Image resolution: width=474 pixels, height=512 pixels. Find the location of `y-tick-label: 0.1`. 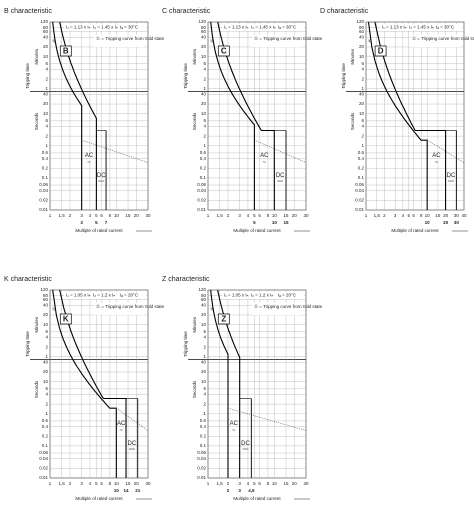

y-tick-label: 0.1 is located at coordinates (45, 445).